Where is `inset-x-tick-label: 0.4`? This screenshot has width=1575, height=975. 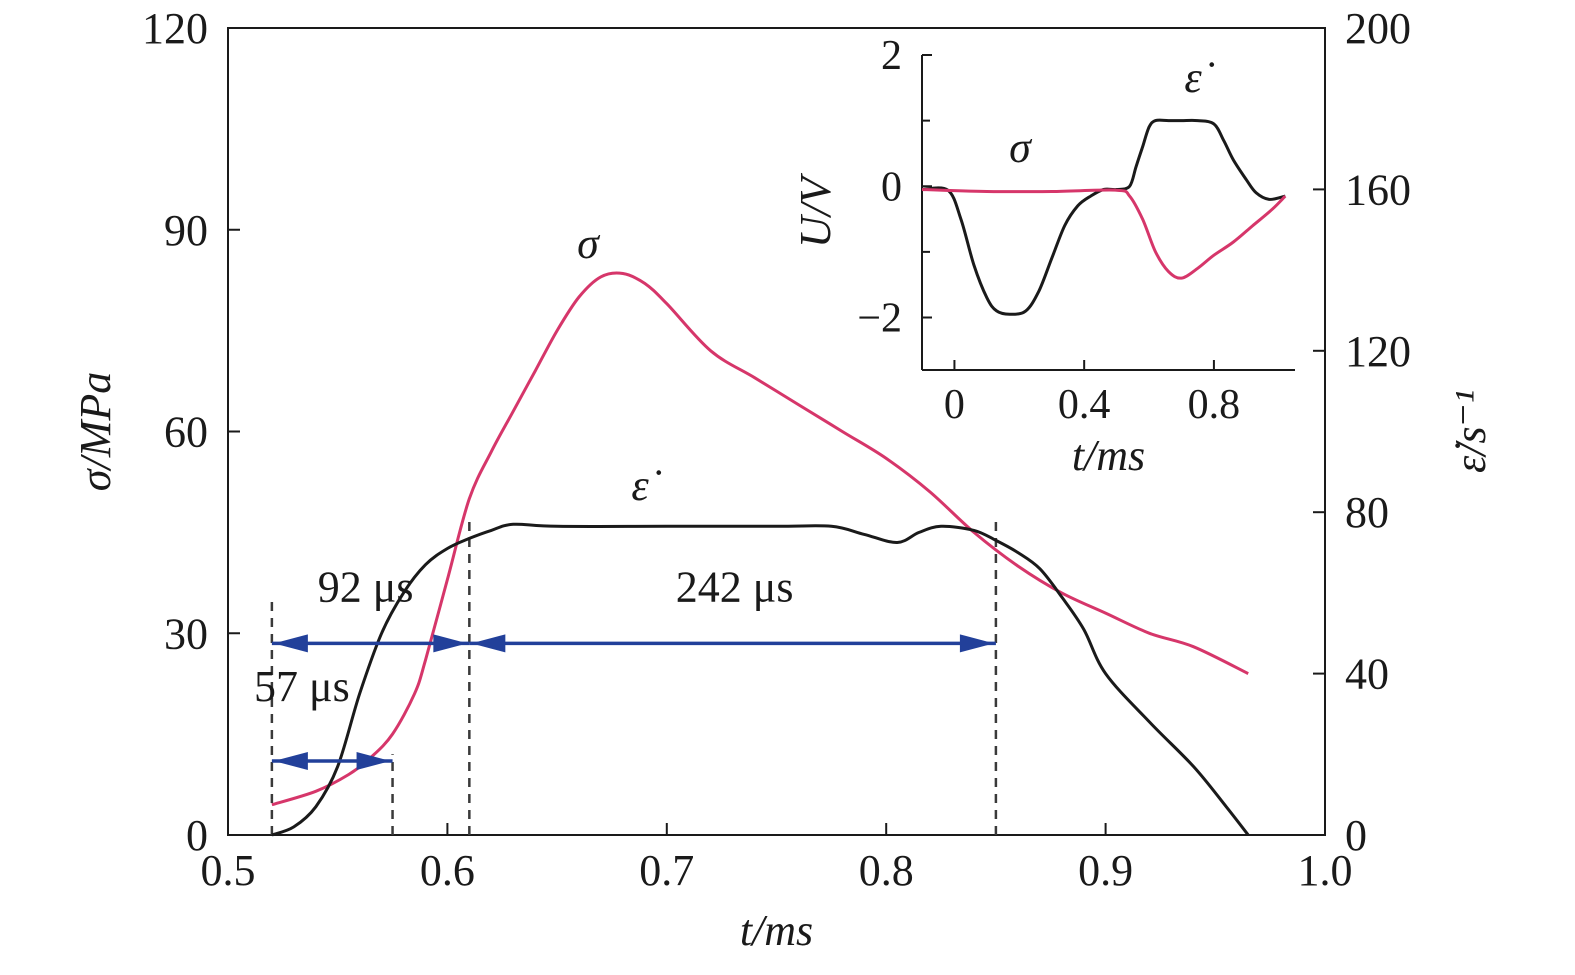
inset-x-tick-label: 0.4 is located at coordinates (1084, 405).